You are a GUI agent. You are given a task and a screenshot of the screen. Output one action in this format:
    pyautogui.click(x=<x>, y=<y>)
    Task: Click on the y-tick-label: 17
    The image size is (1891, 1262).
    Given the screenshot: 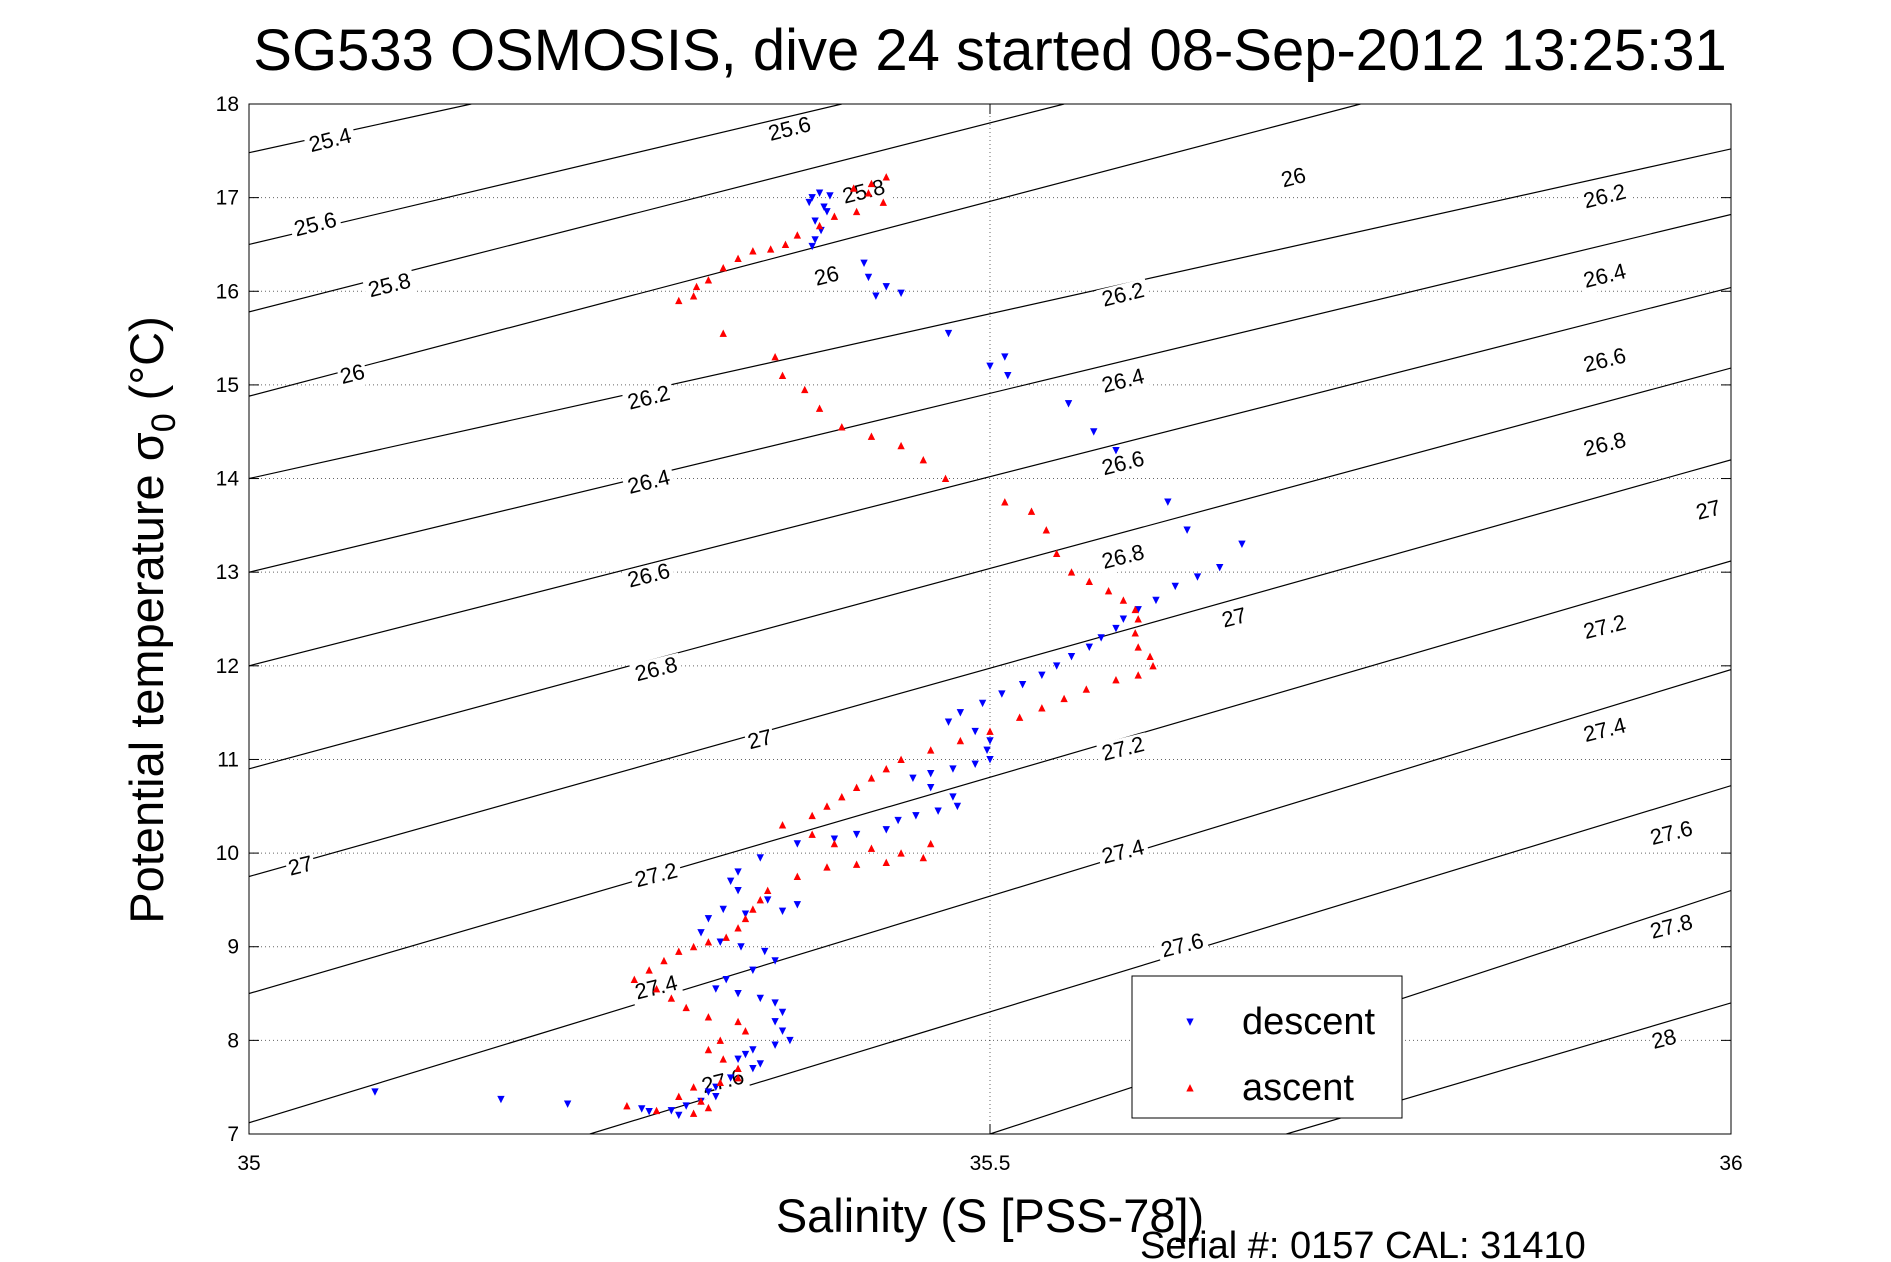 What is the action you would take?
    pyautogui.click(x=227, y=198)
    